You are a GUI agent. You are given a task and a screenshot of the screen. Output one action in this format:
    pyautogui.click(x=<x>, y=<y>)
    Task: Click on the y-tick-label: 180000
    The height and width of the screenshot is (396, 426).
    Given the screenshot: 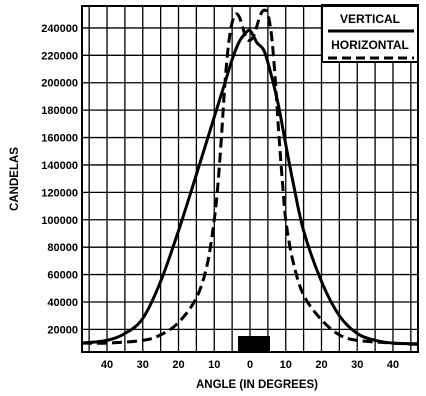 What is the action you would take?
    pyautogui.click(x=59, y=111)
    